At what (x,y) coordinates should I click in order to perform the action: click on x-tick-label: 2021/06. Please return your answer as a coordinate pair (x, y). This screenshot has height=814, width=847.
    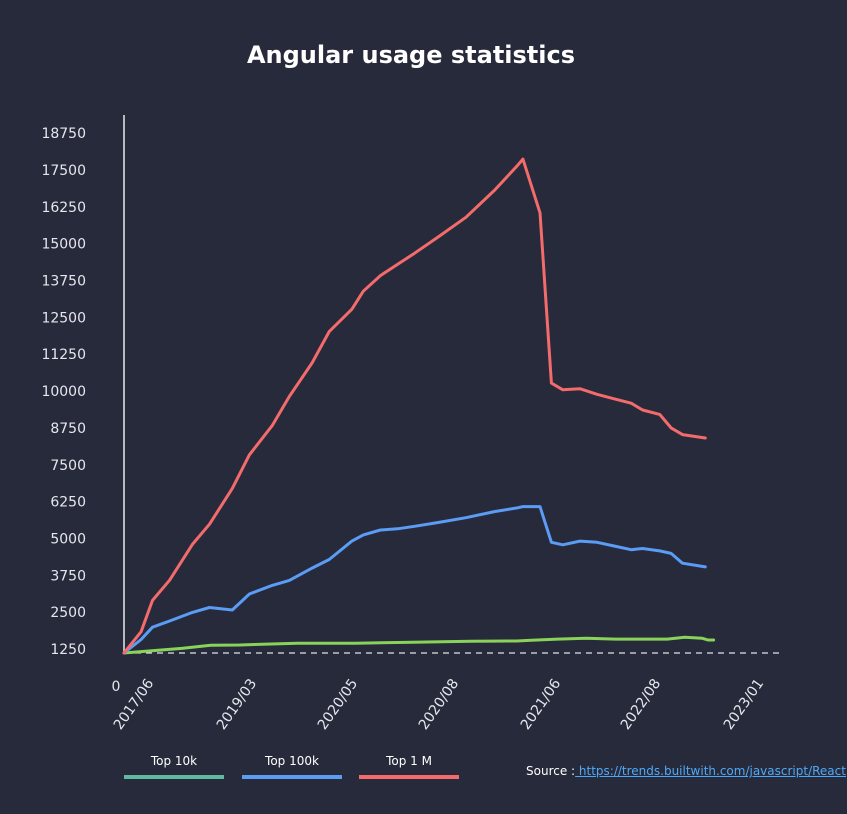
    Looking at the image, I should click on (541, 704).